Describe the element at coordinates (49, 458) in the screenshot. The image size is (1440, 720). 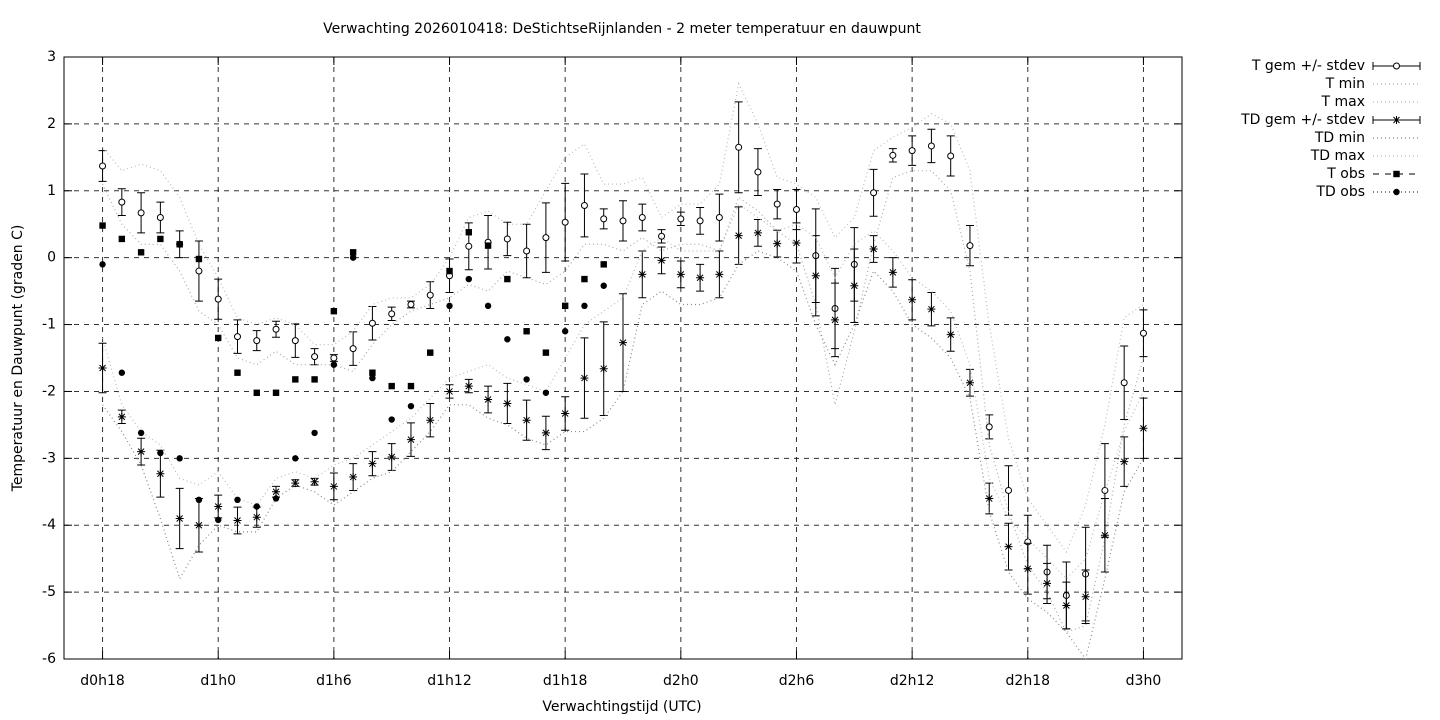
I see `y-tick-label: -3` at that location.